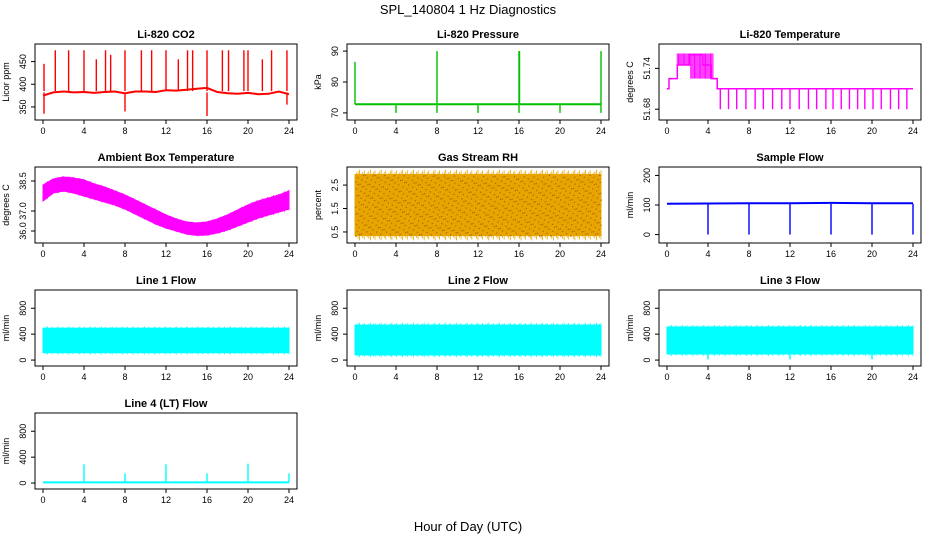  What do you see at coordinates (831, 377) in the screenshot?
I see `x-tick-label: 16` at bounding box center [831, 377].